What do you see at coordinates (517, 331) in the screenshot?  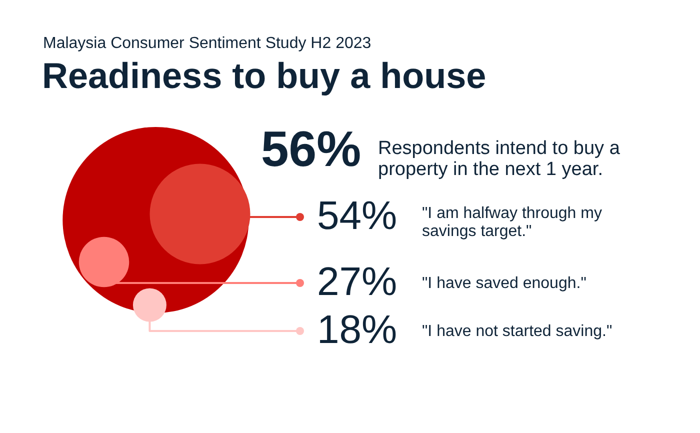 I see `category-label: "I have not started saving."` at bounding box center [517, 331].